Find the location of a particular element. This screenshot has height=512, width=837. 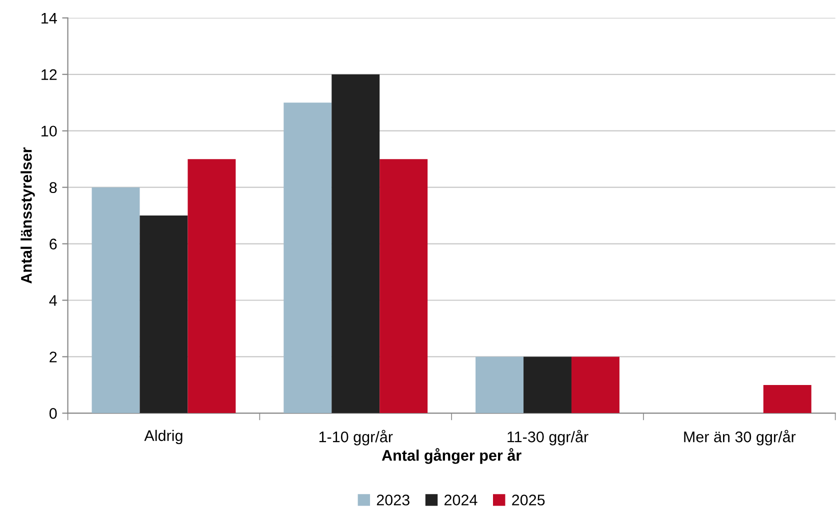

x-tick-label: 1-10 ggr/år is located at coordinates (356, 438).